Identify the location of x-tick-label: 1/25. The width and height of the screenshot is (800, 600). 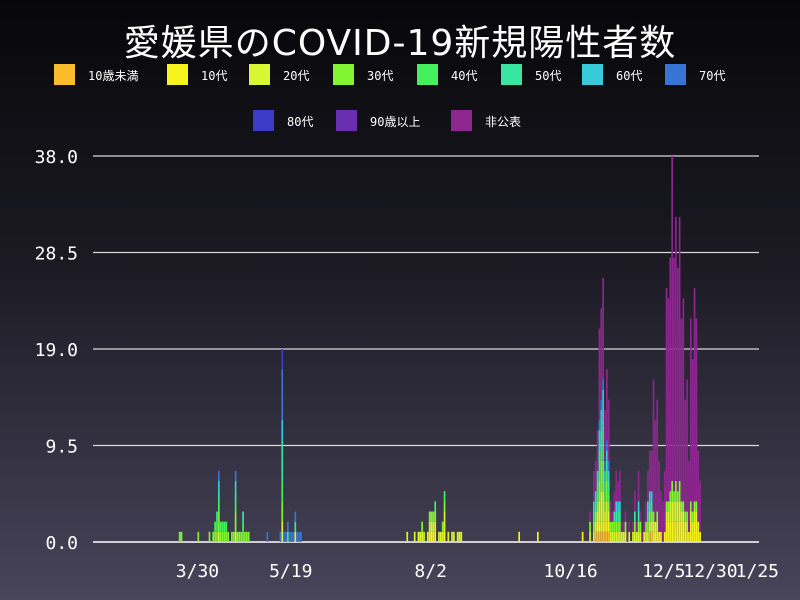
(757, 571).